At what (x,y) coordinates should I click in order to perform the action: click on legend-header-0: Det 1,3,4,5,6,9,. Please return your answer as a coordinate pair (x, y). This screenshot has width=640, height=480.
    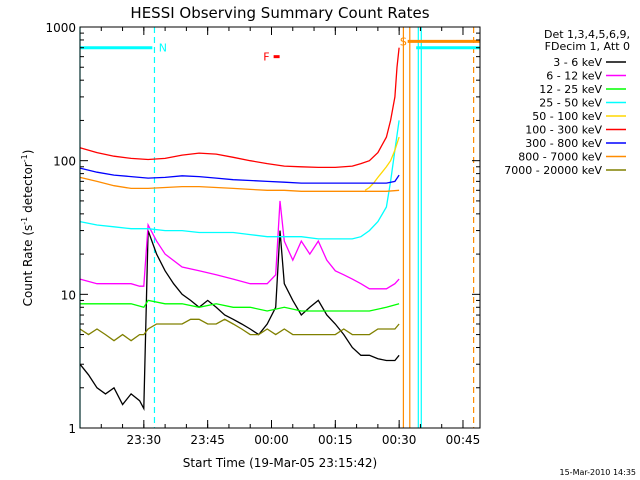
    Looking at the image, I should click on (587, 34).